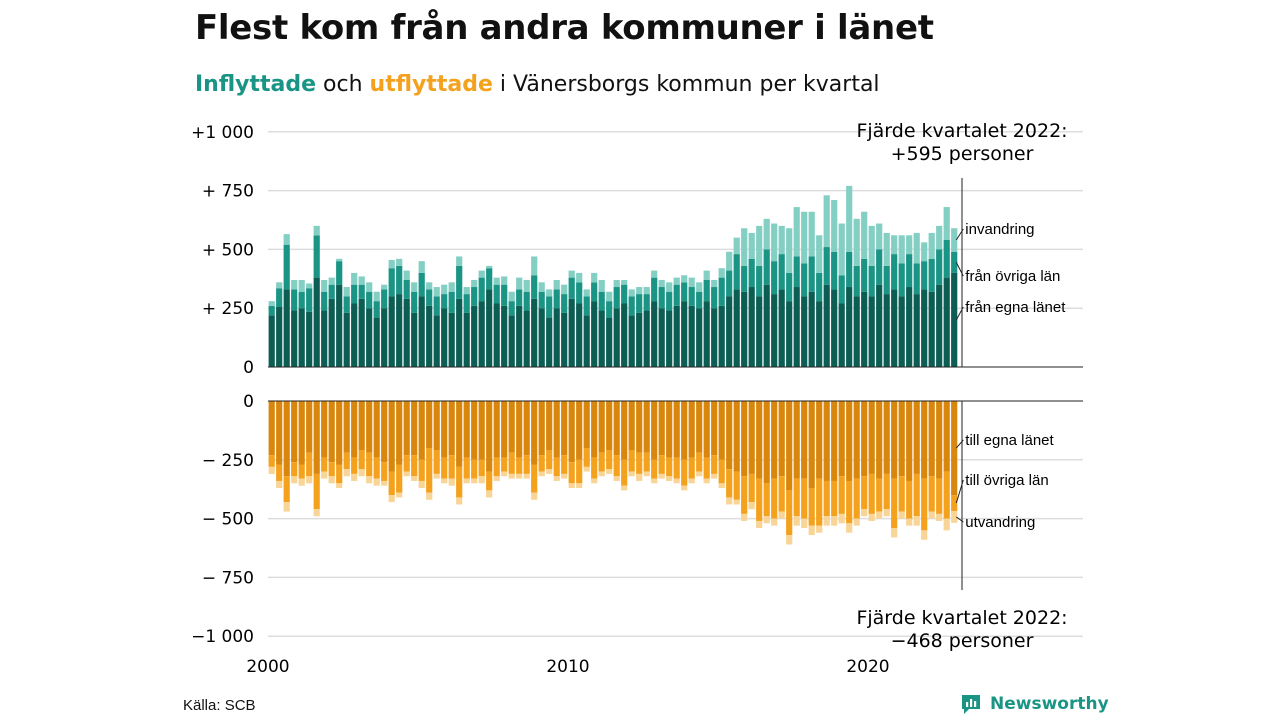  Describe the element at coordinates (962, 641) in the screenshot. I see `bottom-annotation-value: −468 personer` at that location.